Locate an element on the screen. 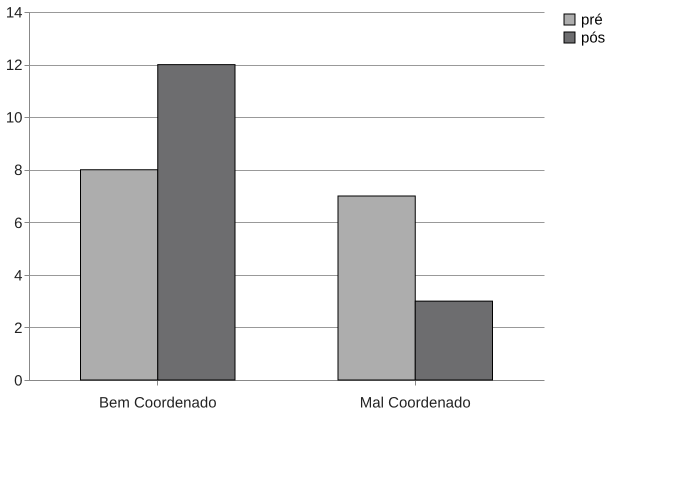 The height and width of the screenshot is (482, 676). y-tick-label: 10 is located at coordinates (14, 118).